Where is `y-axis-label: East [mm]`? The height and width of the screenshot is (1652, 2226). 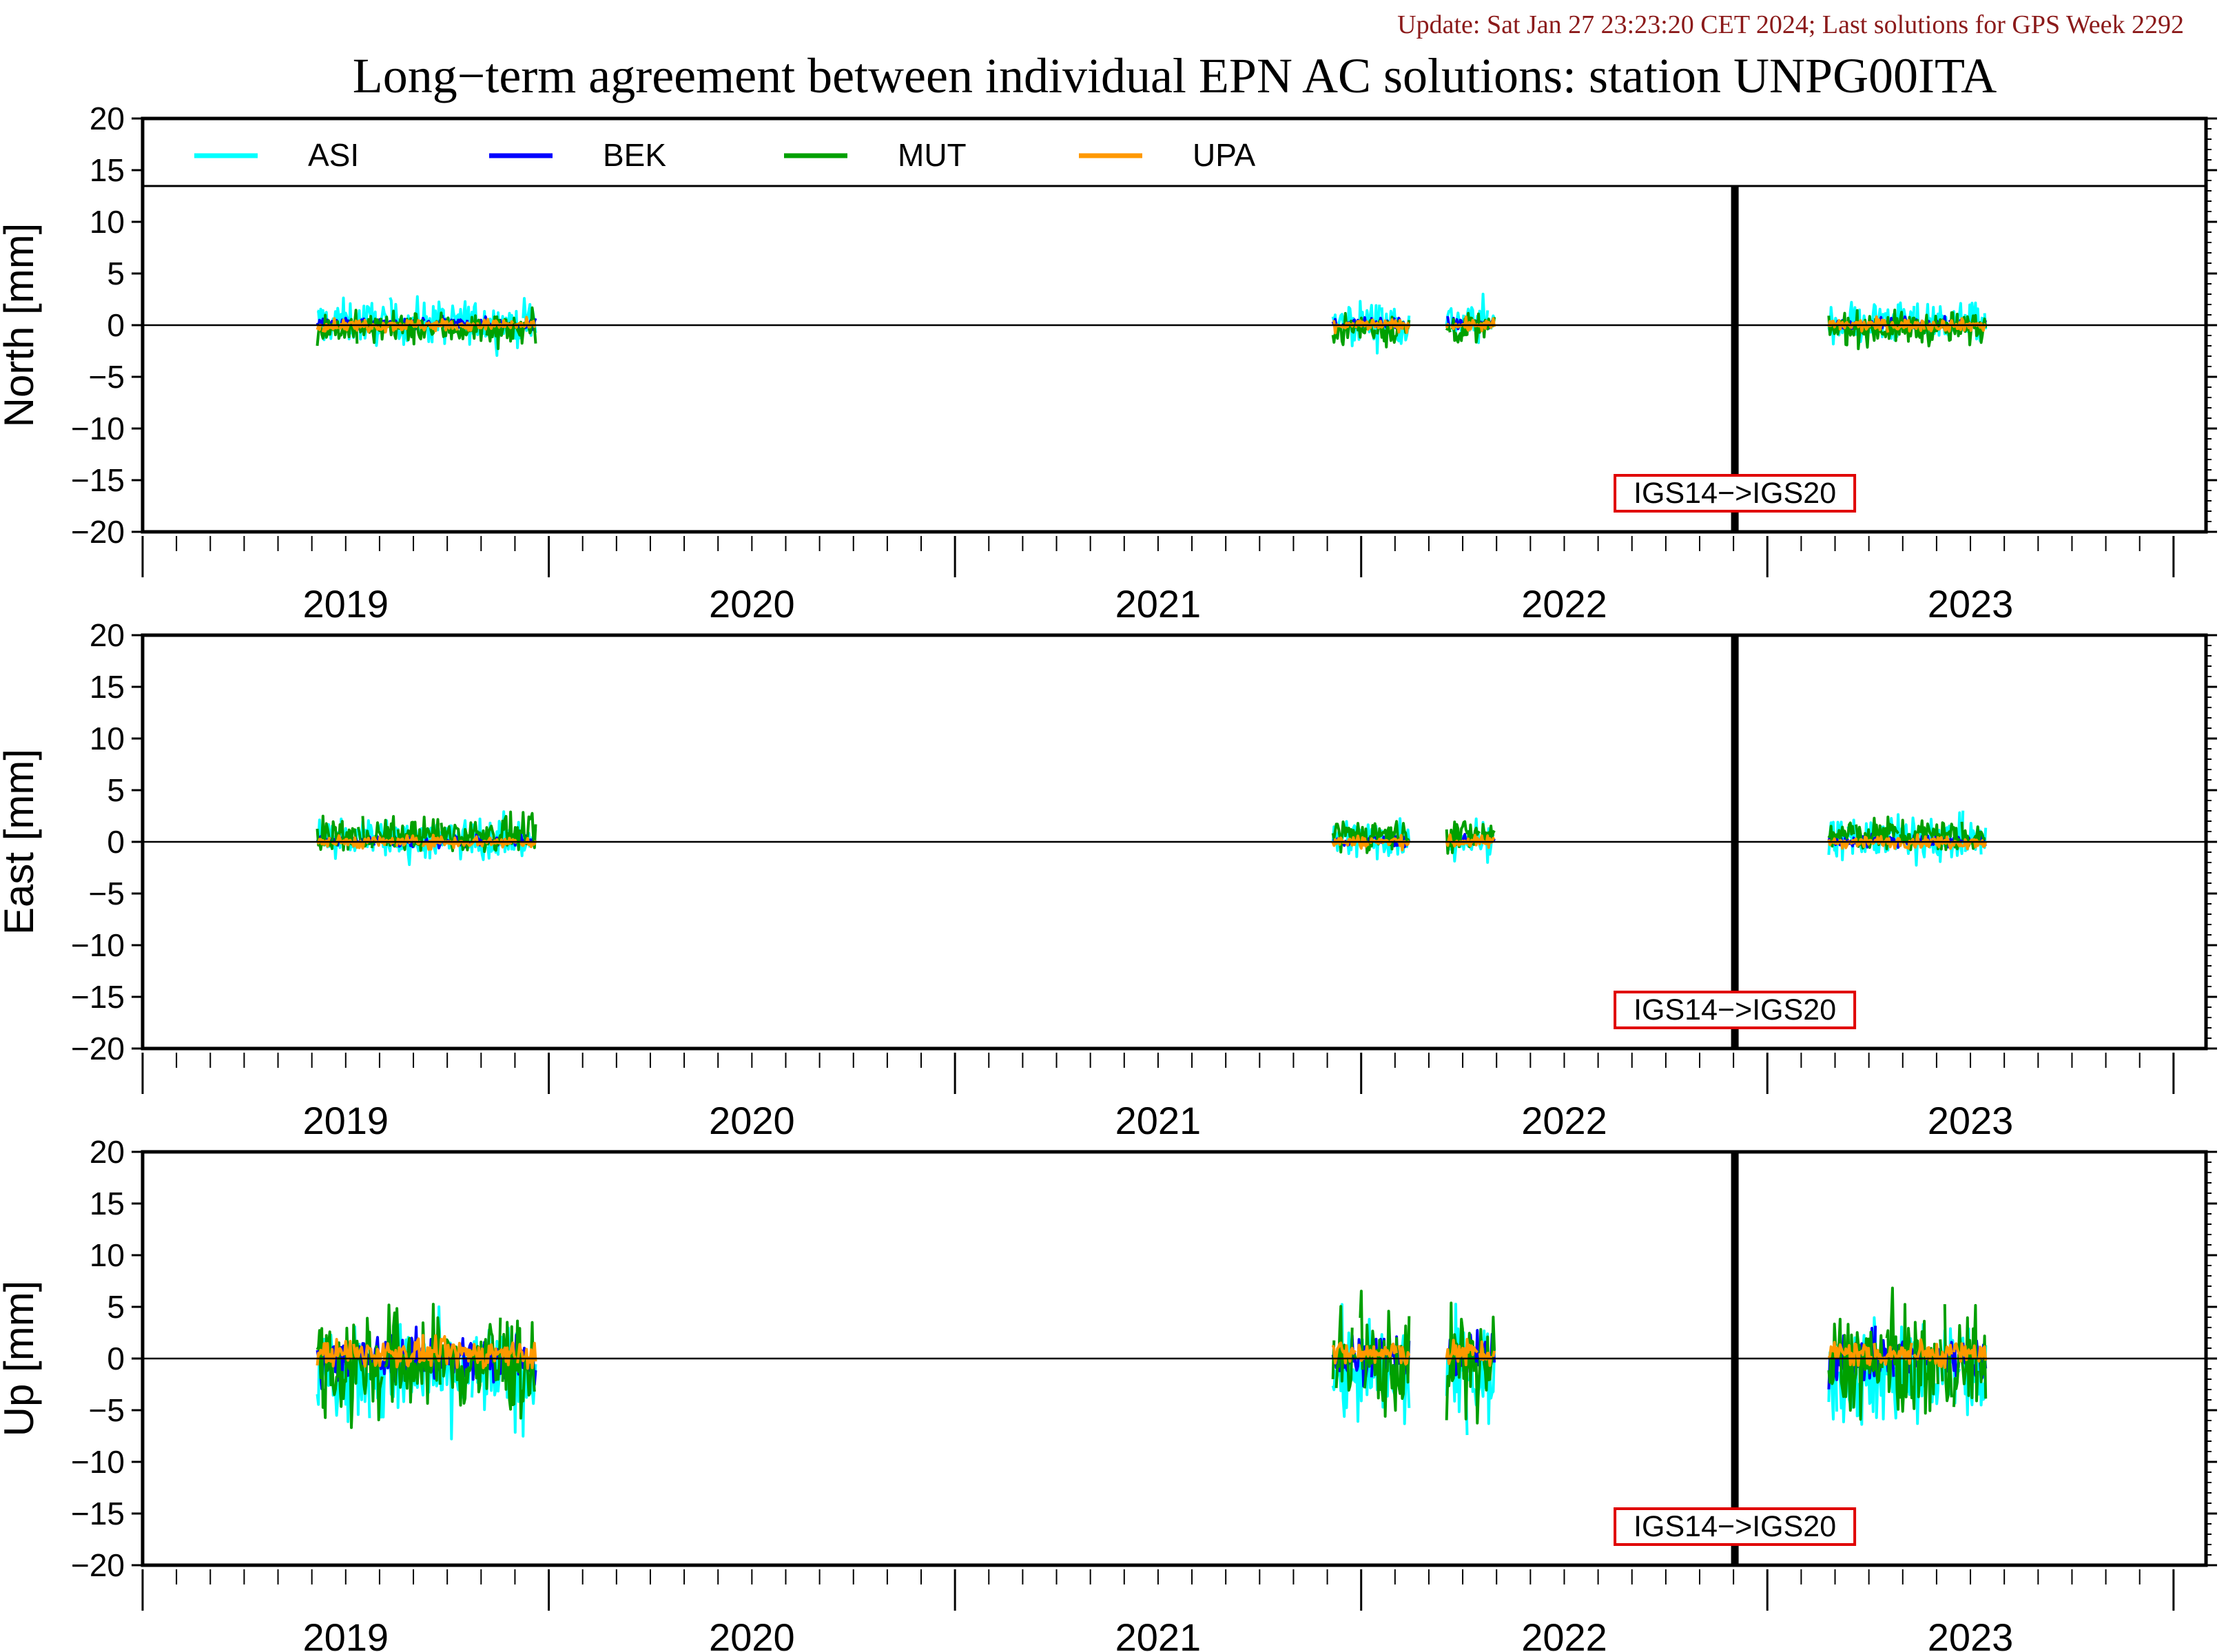
y-axis-label: East [mm] is located at coordinates (21, 842).